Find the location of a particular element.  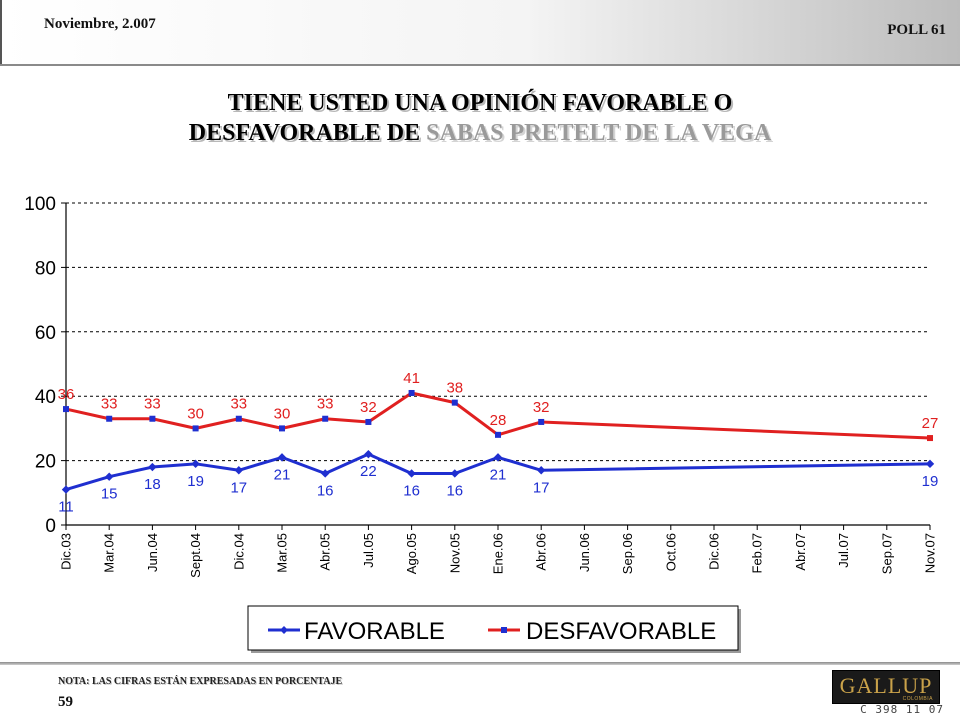

y-tick-label: 100 is located at coordinates (40, 204).